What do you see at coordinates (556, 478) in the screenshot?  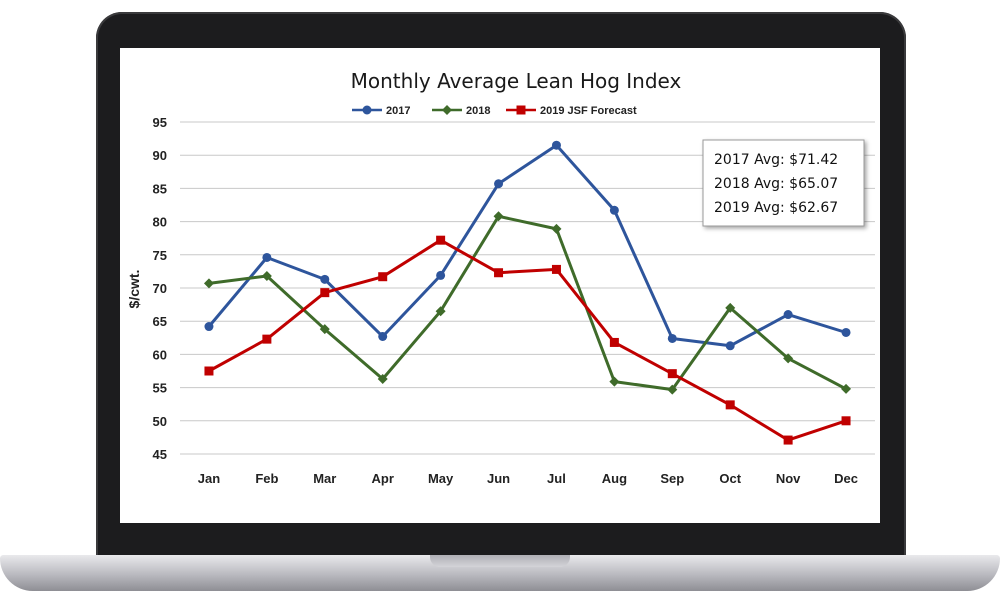 I see `x-tick-label: Jul` at bounding box center [556, 478].